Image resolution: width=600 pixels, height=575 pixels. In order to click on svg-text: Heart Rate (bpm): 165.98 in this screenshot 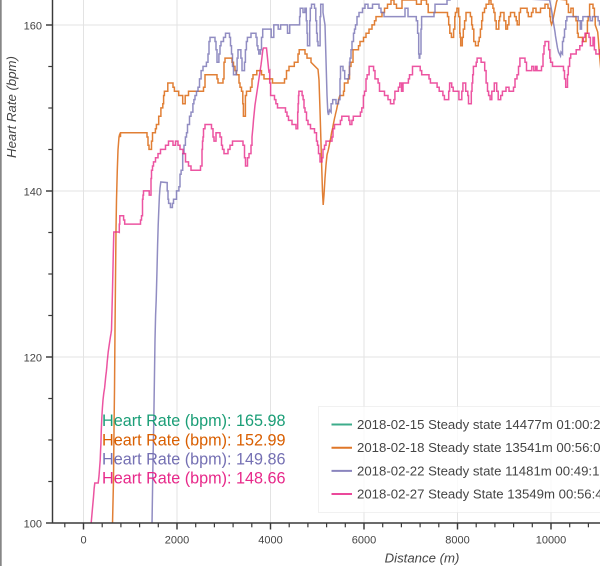, I will do `click(194, 421)`.